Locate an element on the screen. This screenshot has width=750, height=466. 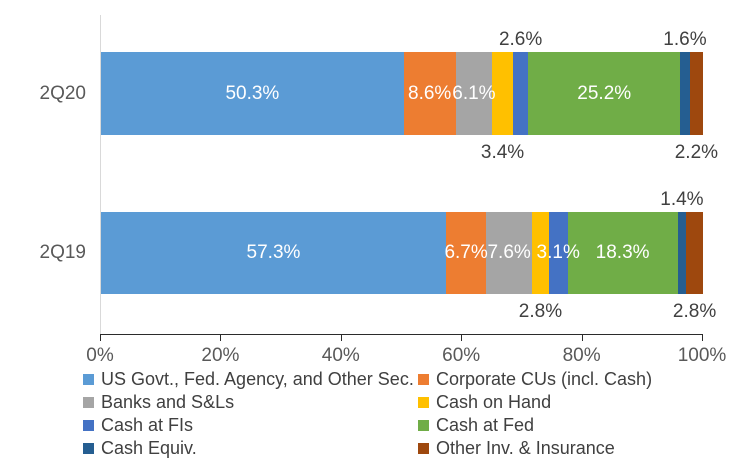
legend-item: Cash on Hand is located at coordinates (535, 402).